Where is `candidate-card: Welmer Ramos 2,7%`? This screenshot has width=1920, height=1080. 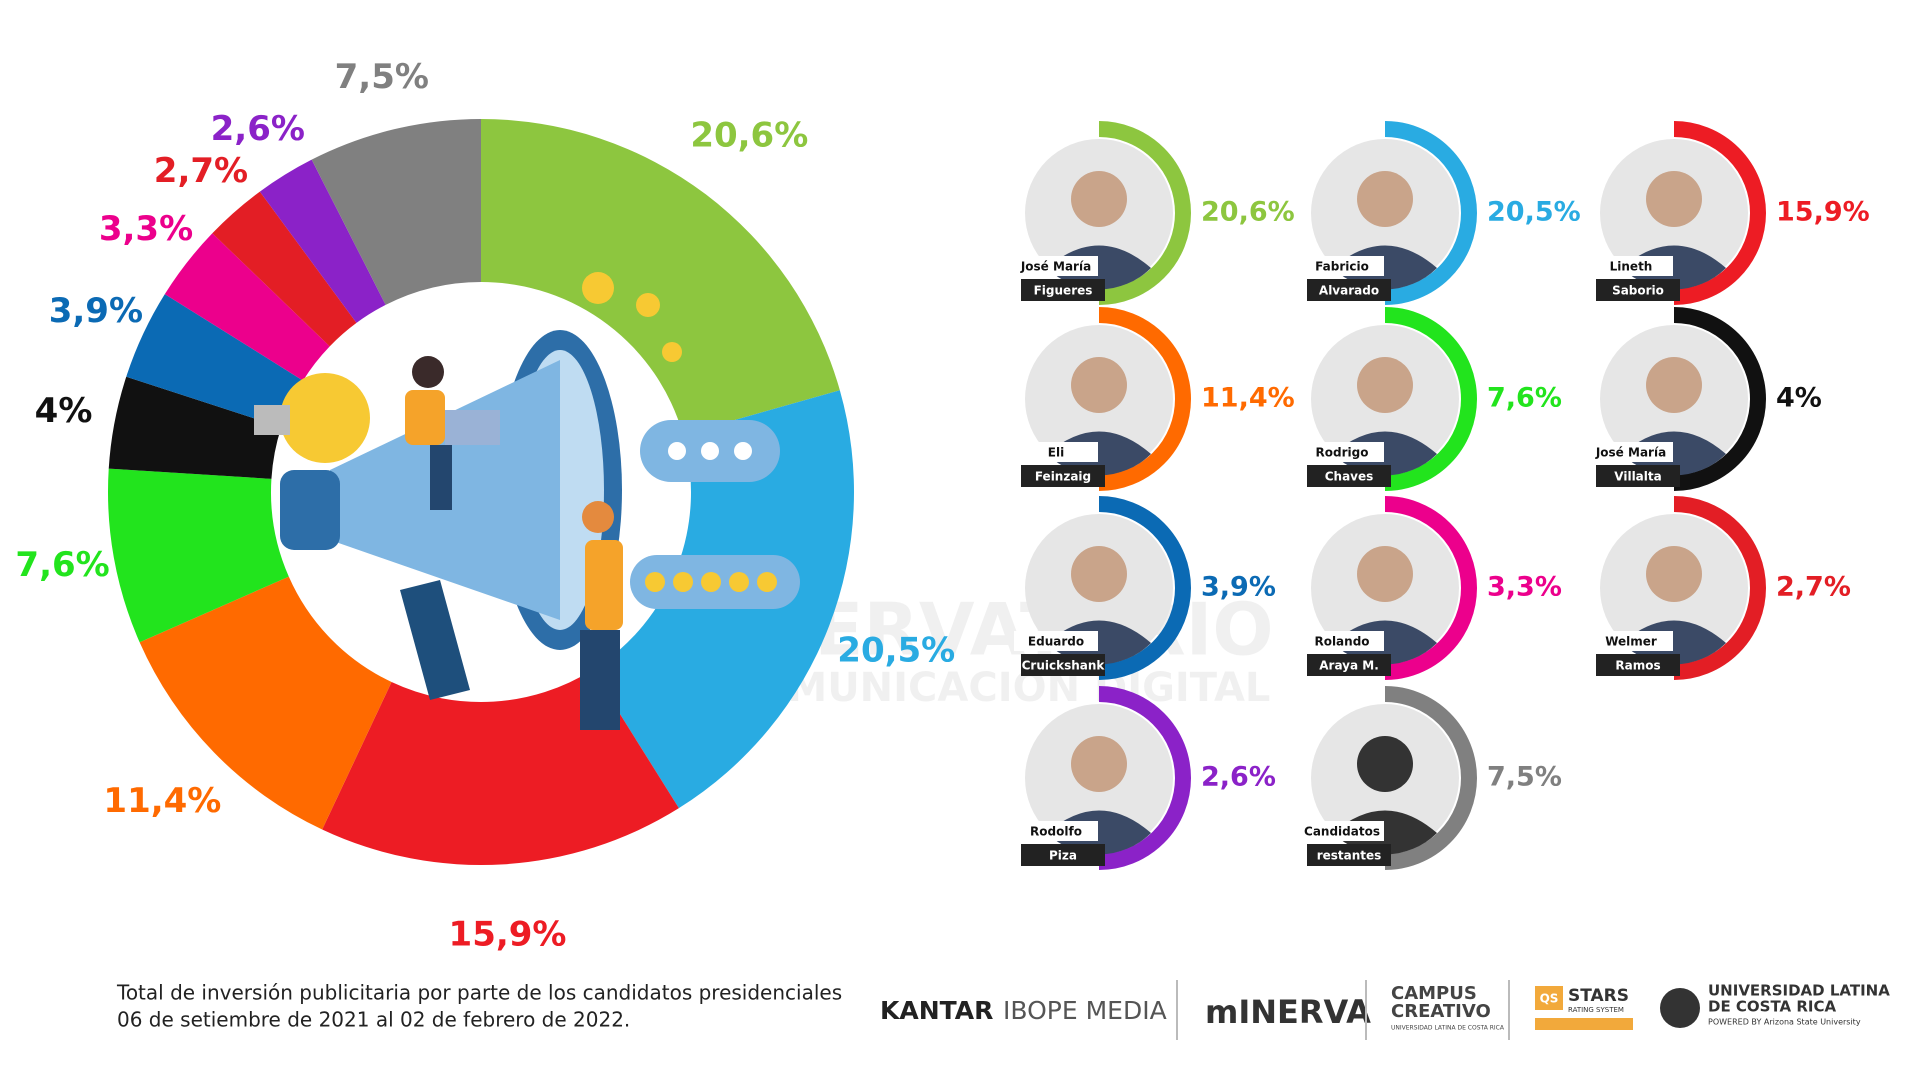 candidate-card: Welmer Ramos 2,7% is located at coordinates (1720, 588).